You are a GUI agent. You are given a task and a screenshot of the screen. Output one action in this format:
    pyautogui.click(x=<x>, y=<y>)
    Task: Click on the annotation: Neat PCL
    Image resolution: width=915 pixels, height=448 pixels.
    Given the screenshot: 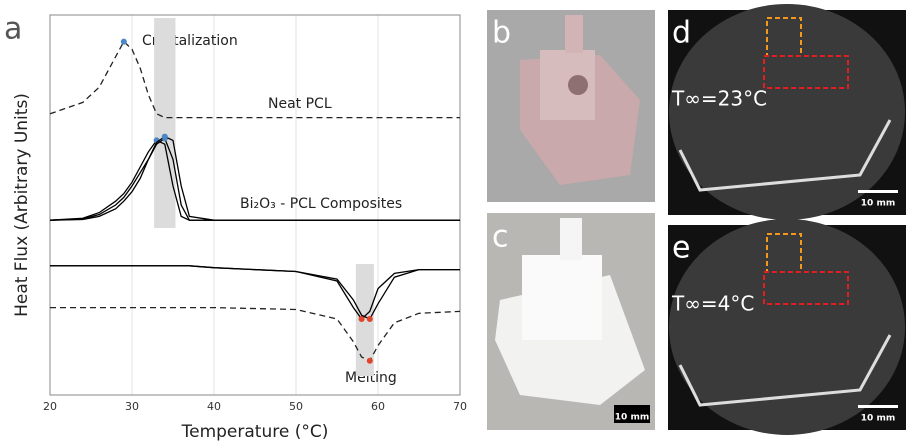 What is the action you would take?
    pyautogui.click(x=300, y=104)
    